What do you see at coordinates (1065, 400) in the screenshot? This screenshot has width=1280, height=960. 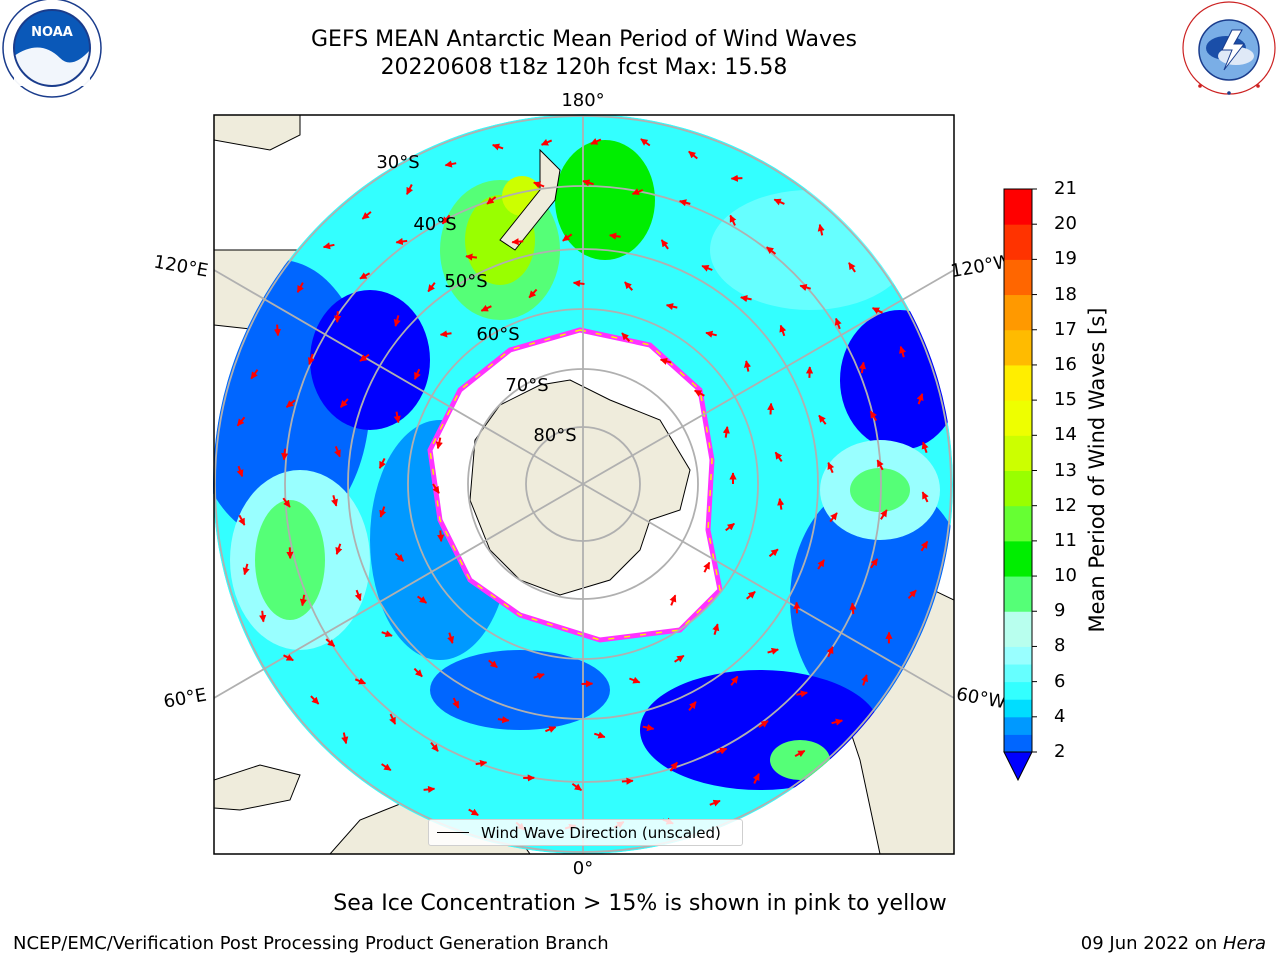 I see `colorbar-tick-label: 15` at bounding box center [1065, 400].